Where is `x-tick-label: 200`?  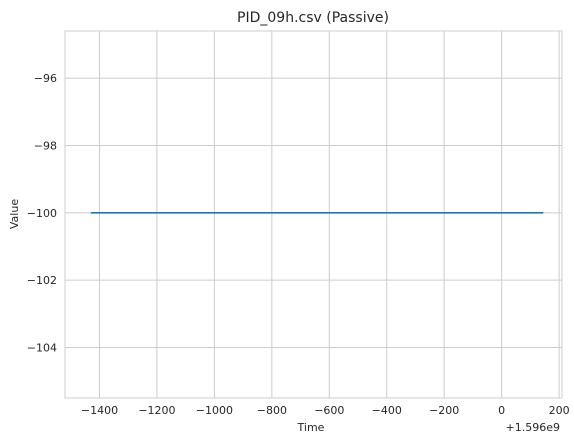 x-tick-label: 200 is located at coordinates (559, 410).